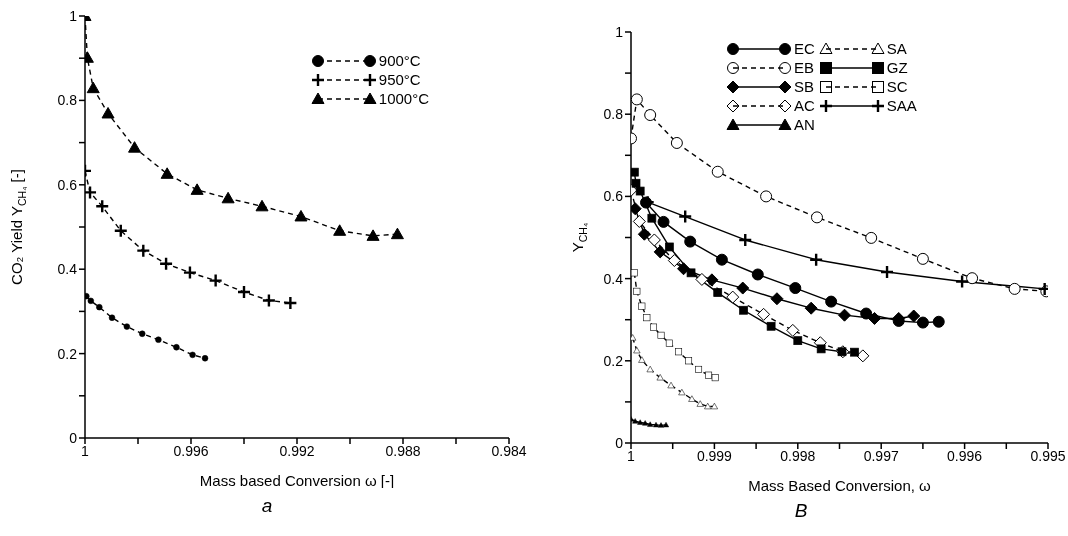  Describe the element at coordinates (804, 105) in the screenshot. I see `legend-label: AC` at that location.